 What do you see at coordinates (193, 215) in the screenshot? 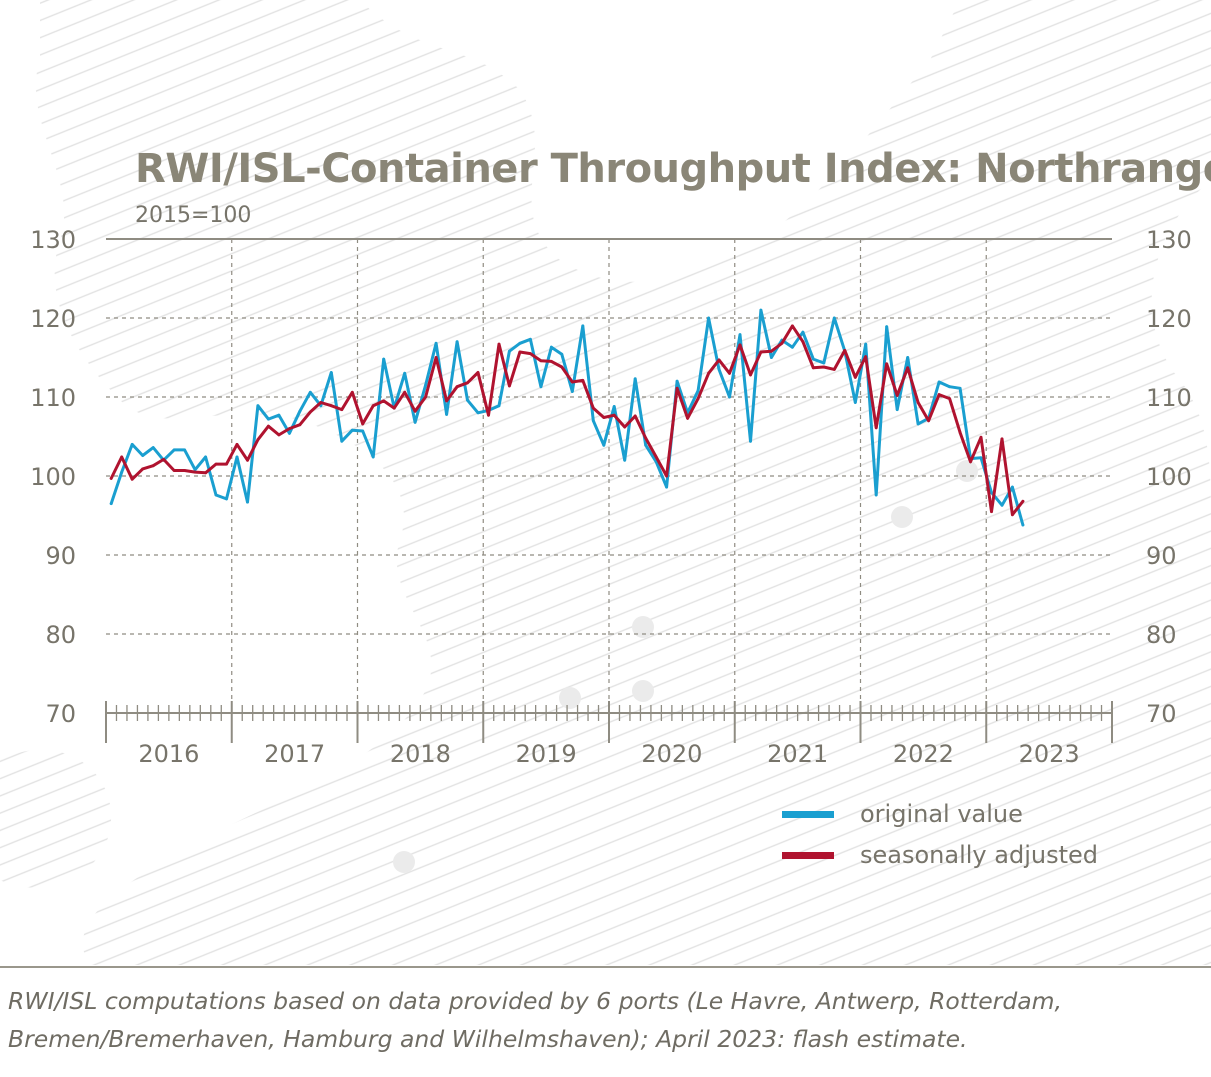
I see `chart-subtitle: 2015=100` at bounding box center [193, 215].